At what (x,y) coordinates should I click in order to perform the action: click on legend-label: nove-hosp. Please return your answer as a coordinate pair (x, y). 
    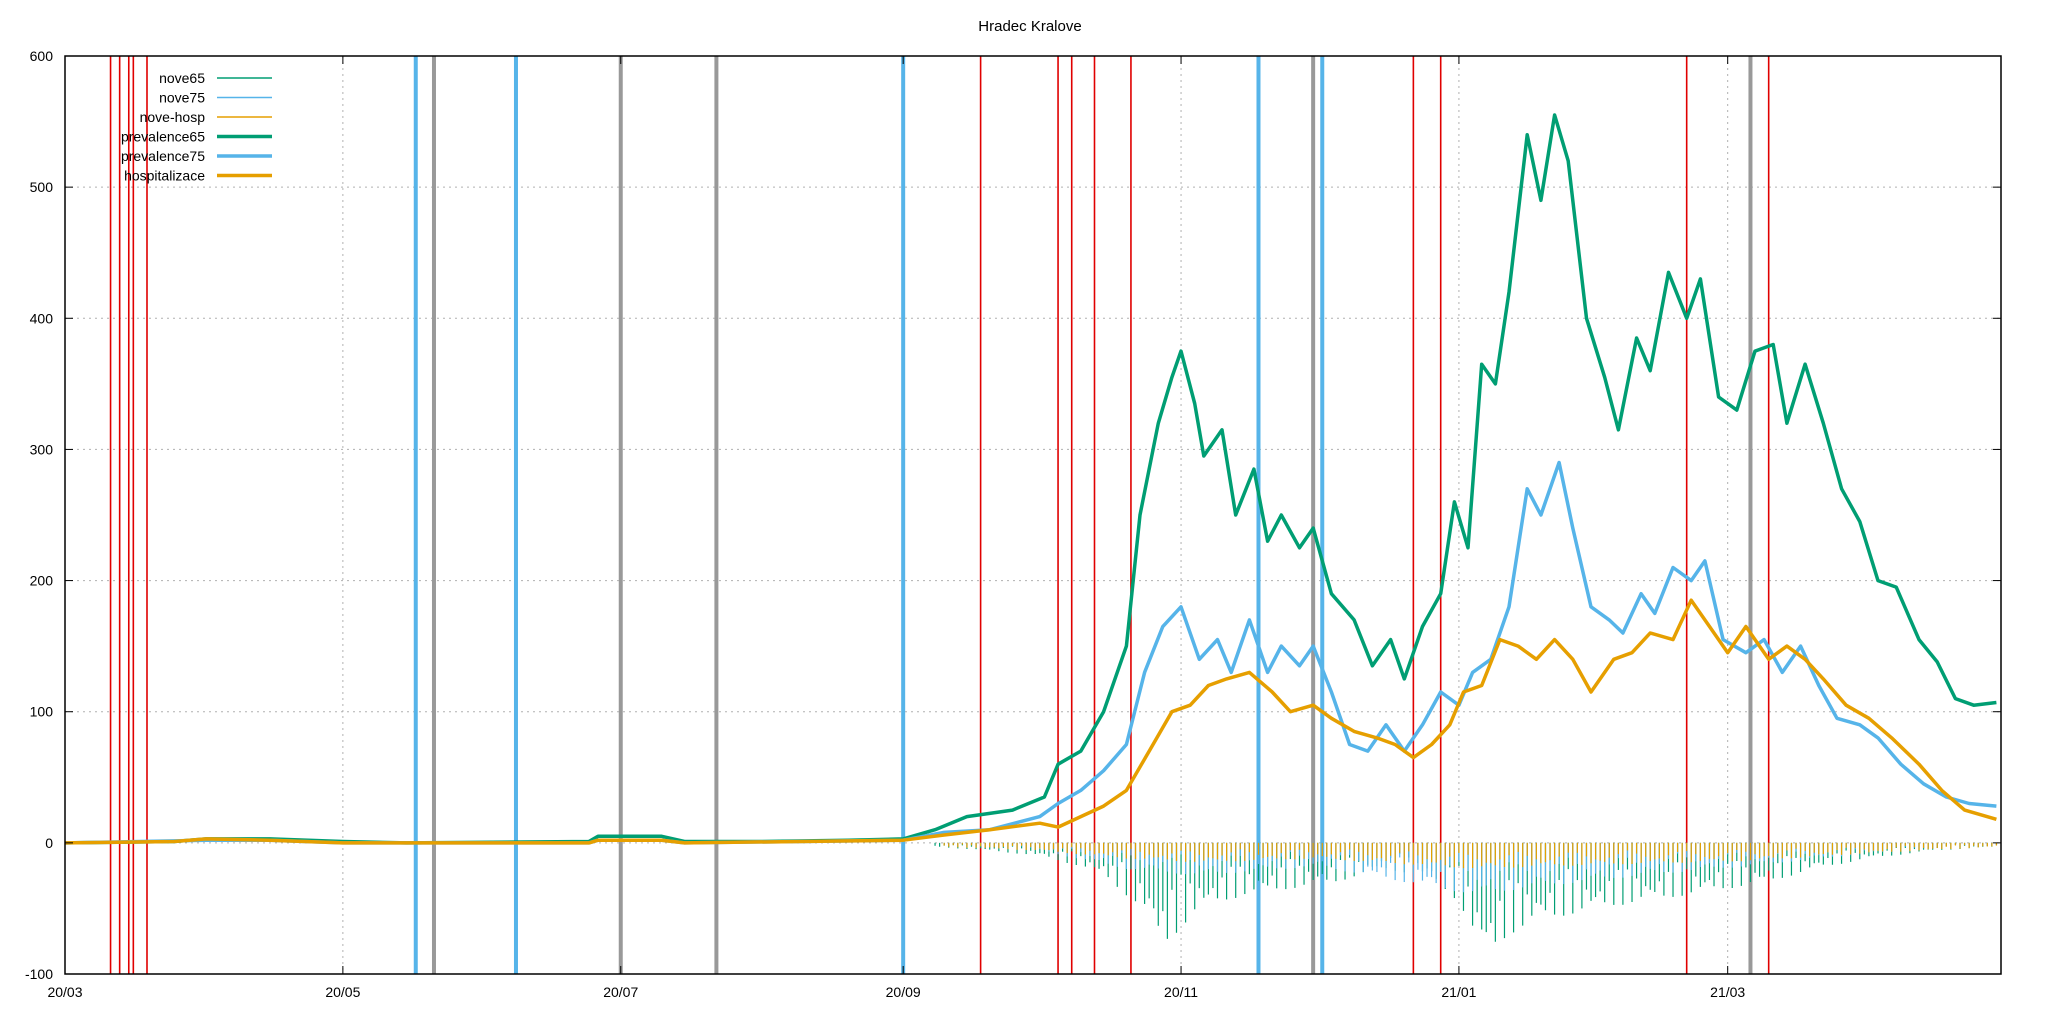
    Looking at the image, I should click on (173, 117).